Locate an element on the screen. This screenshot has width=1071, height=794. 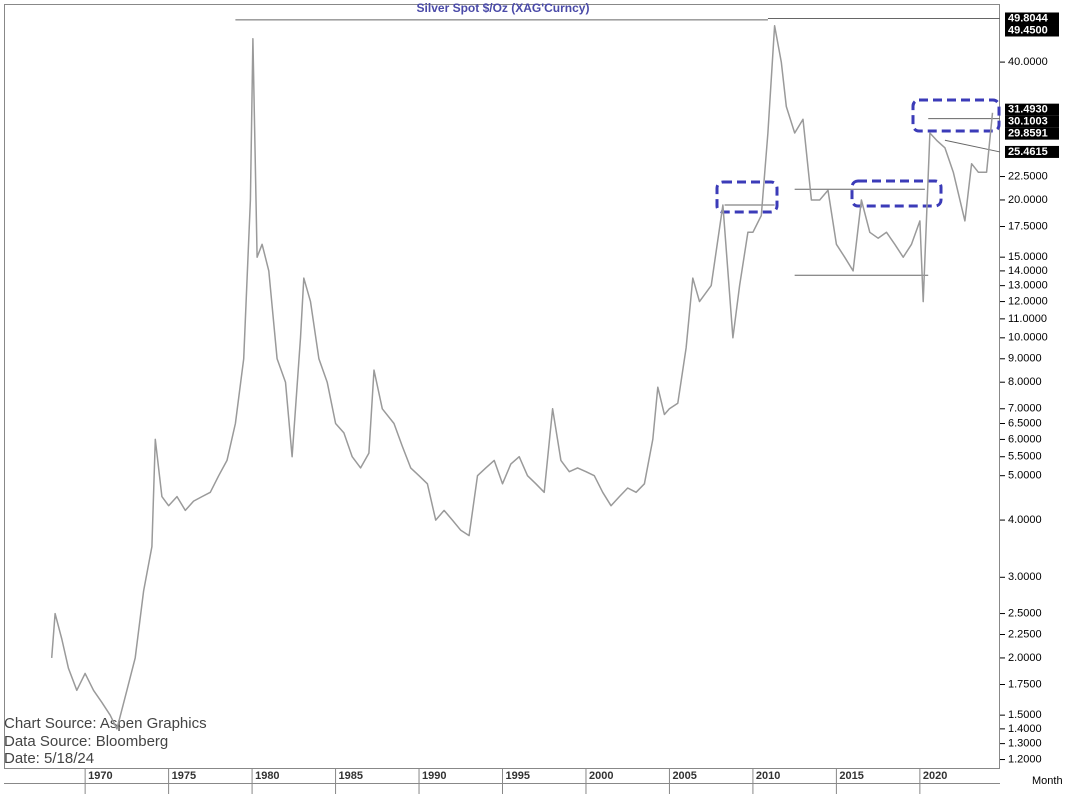
y-tick-label: 15.0000 is located at coordinates (1028, 257).